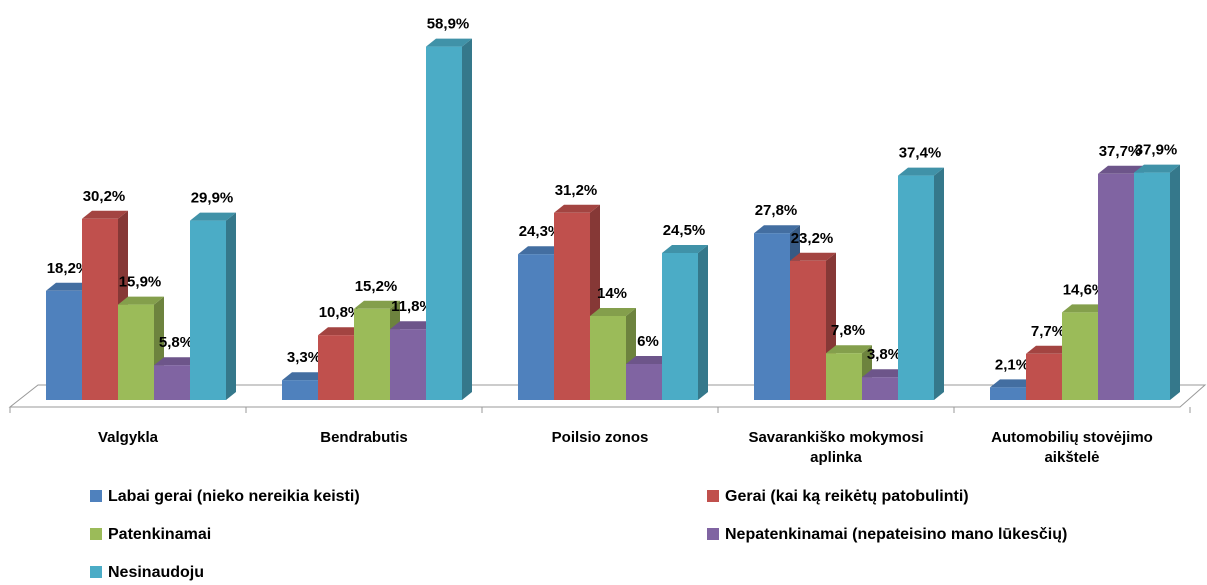 The width and height of the screenshot is (1207, 585). Describe the element at coordinates (1072, 447) in the screenshot. I see `x-tick-label: Automobilių stovėjimo aikštelė` at that location.